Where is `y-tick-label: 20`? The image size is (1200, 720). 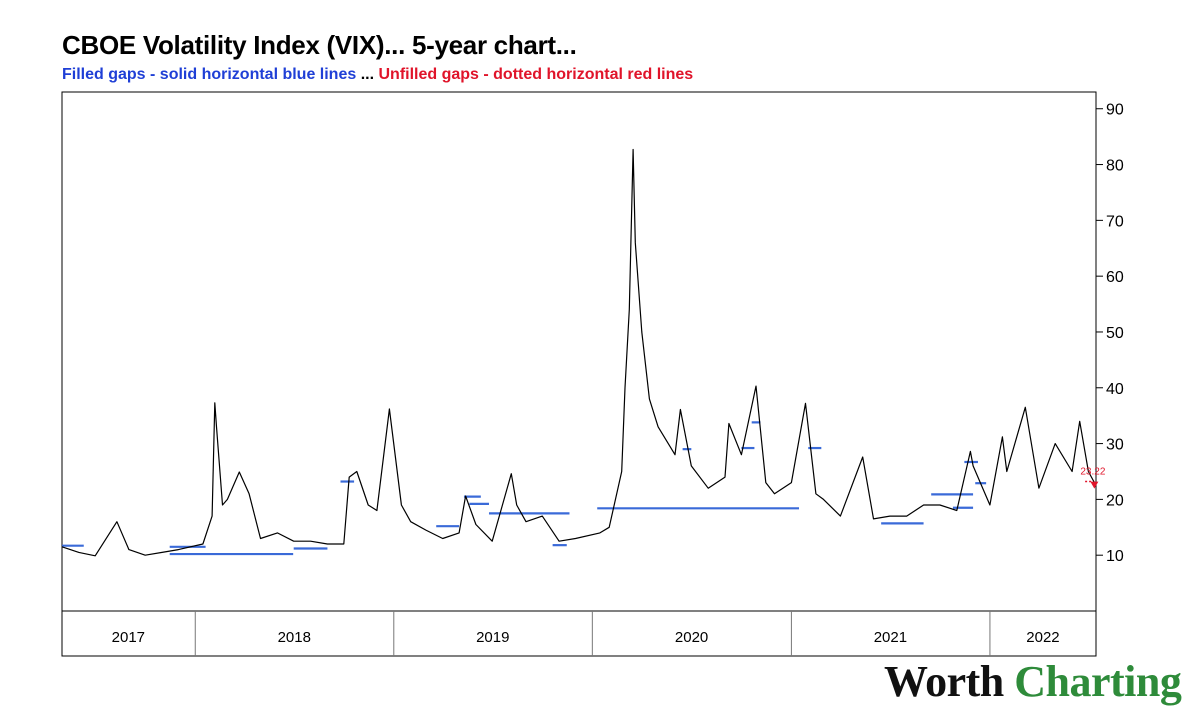
y-tick-label: 20 is located at coordinates (1115, 500).